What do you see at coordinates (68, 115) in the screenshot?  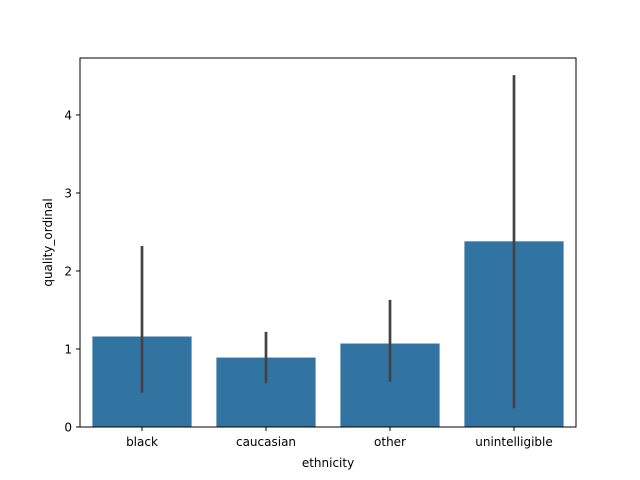 I see `y-tick-label: 4` at bounding box center [68, 115].